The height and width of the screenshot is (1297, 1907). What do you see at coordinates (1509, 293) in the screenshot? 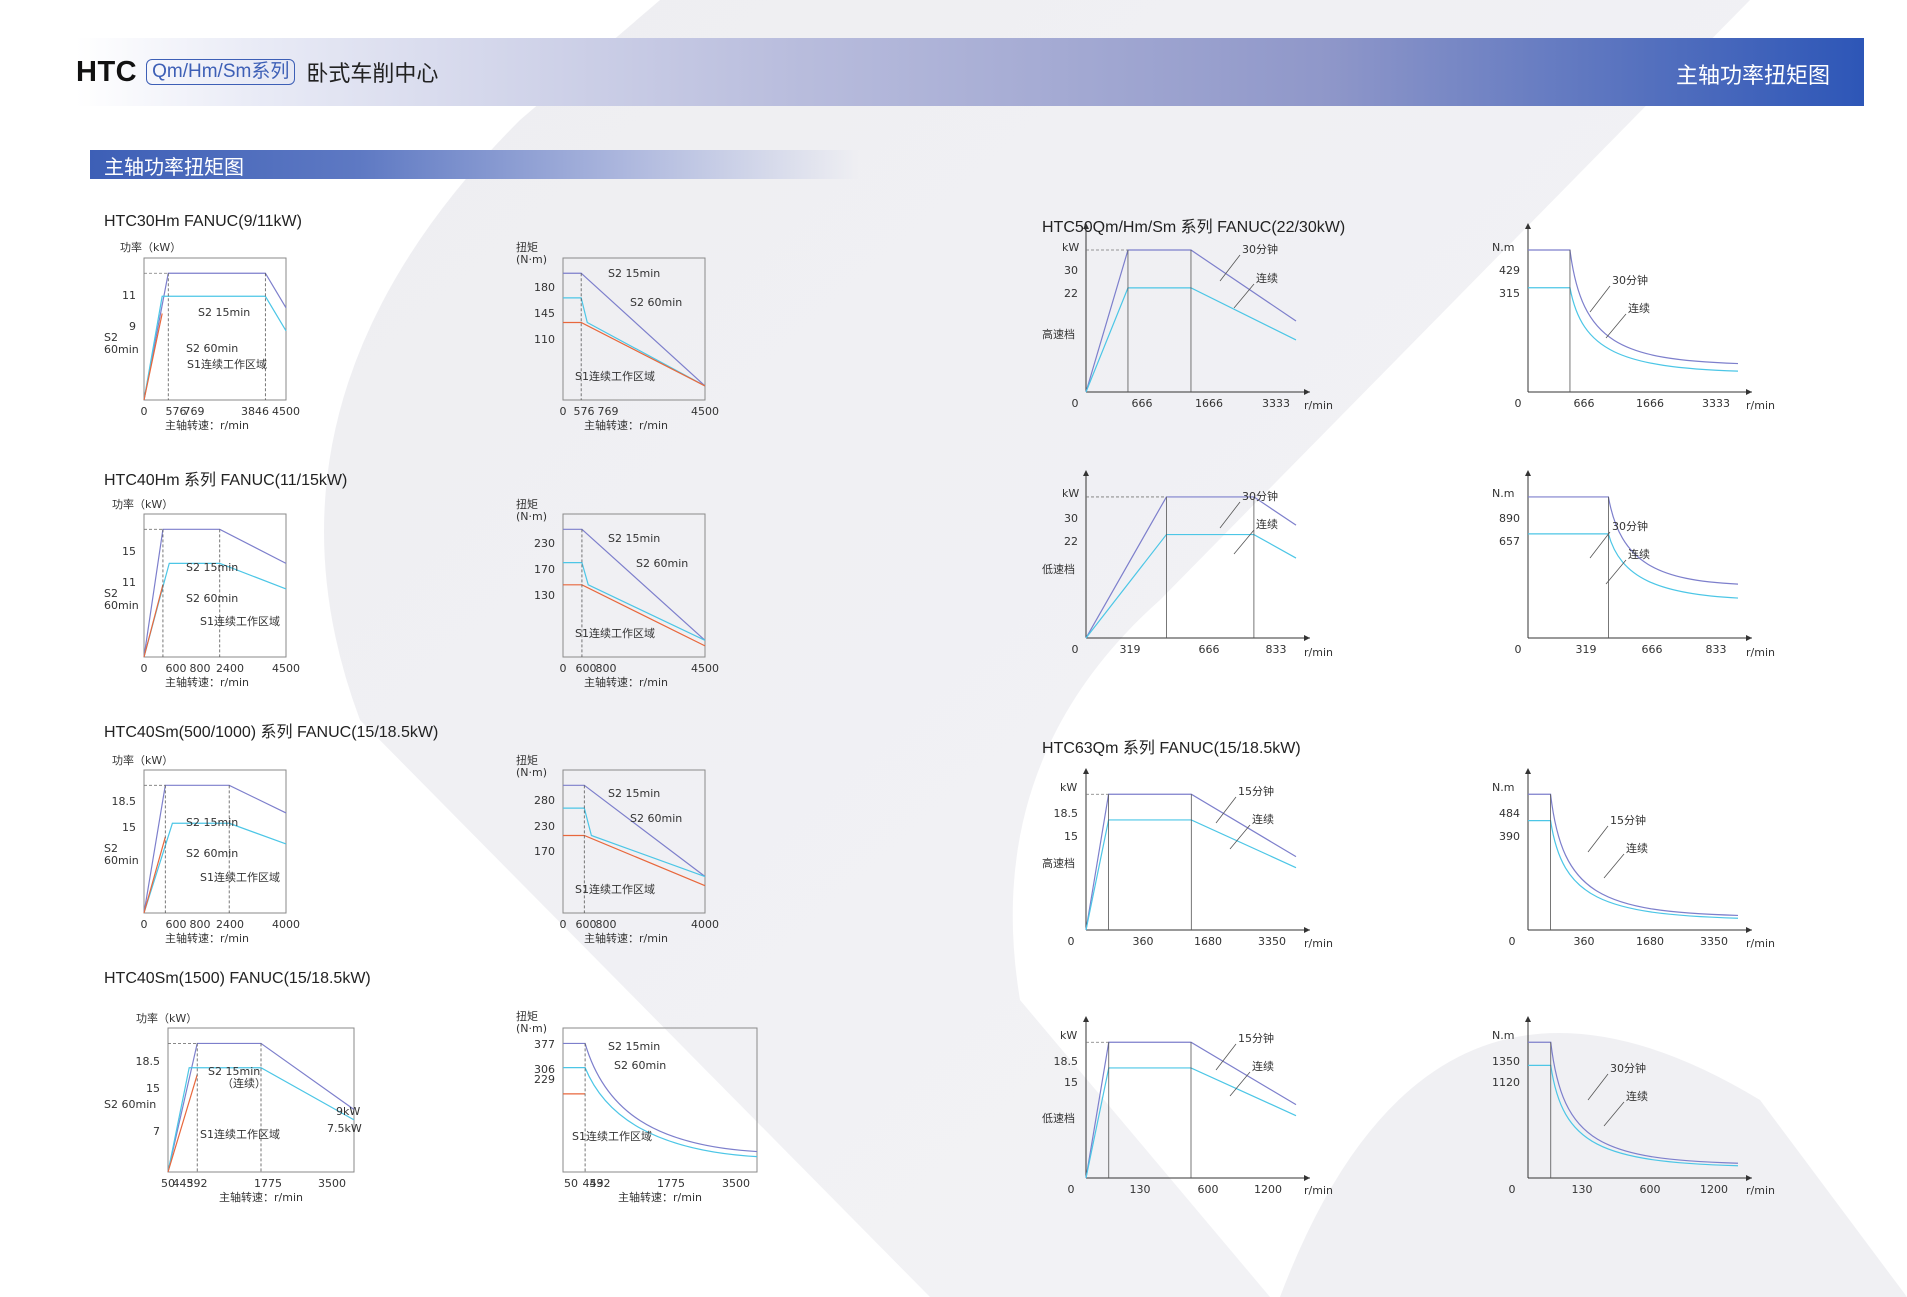
I see `y-tick-label: 315` at bounding box center [1509, 293].